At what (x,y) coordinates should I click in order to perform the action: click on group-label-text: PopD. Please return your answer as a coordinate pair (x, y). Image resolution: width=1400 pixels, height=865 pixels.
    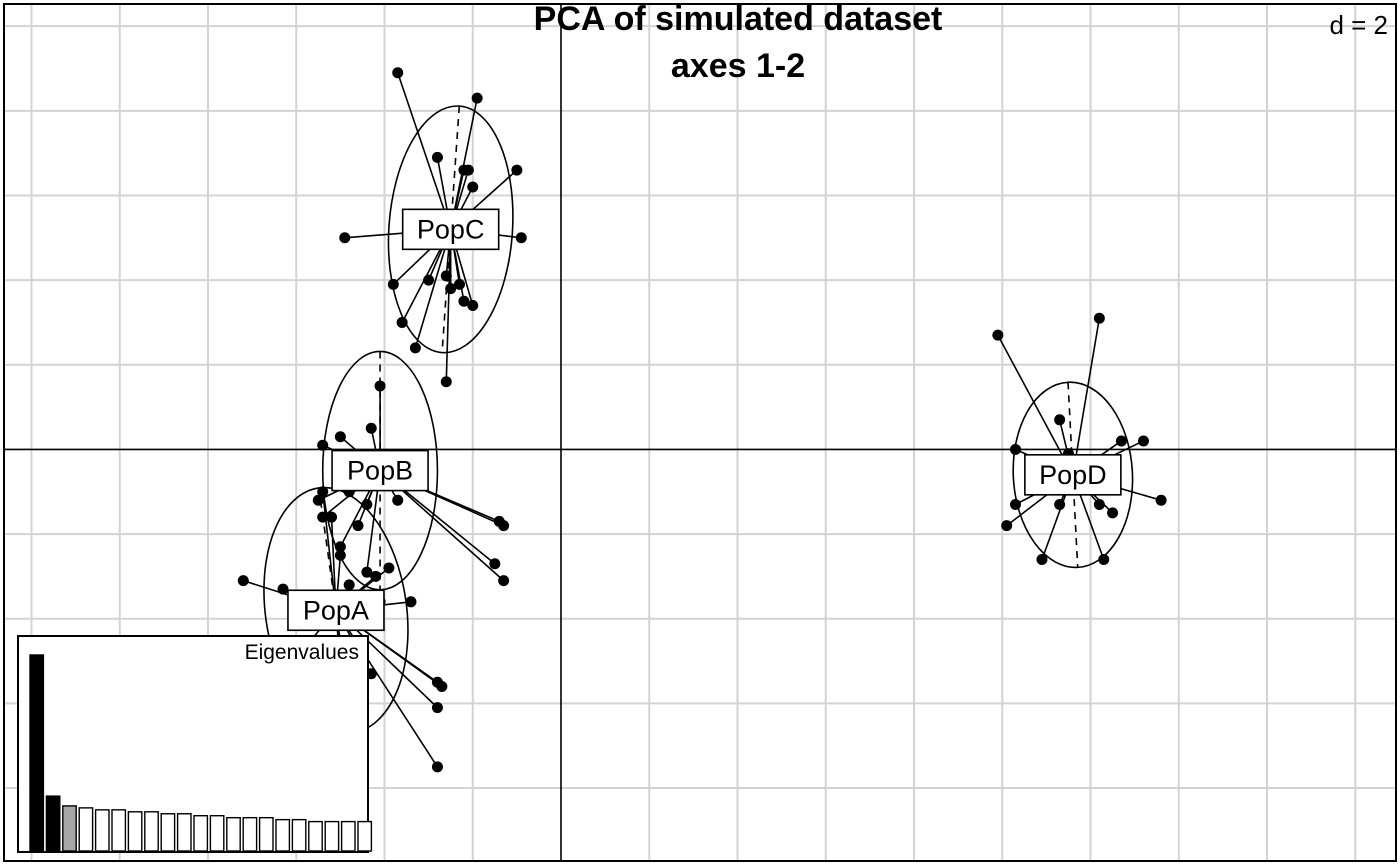
    Looking at the image, I should click on (1073, 475).